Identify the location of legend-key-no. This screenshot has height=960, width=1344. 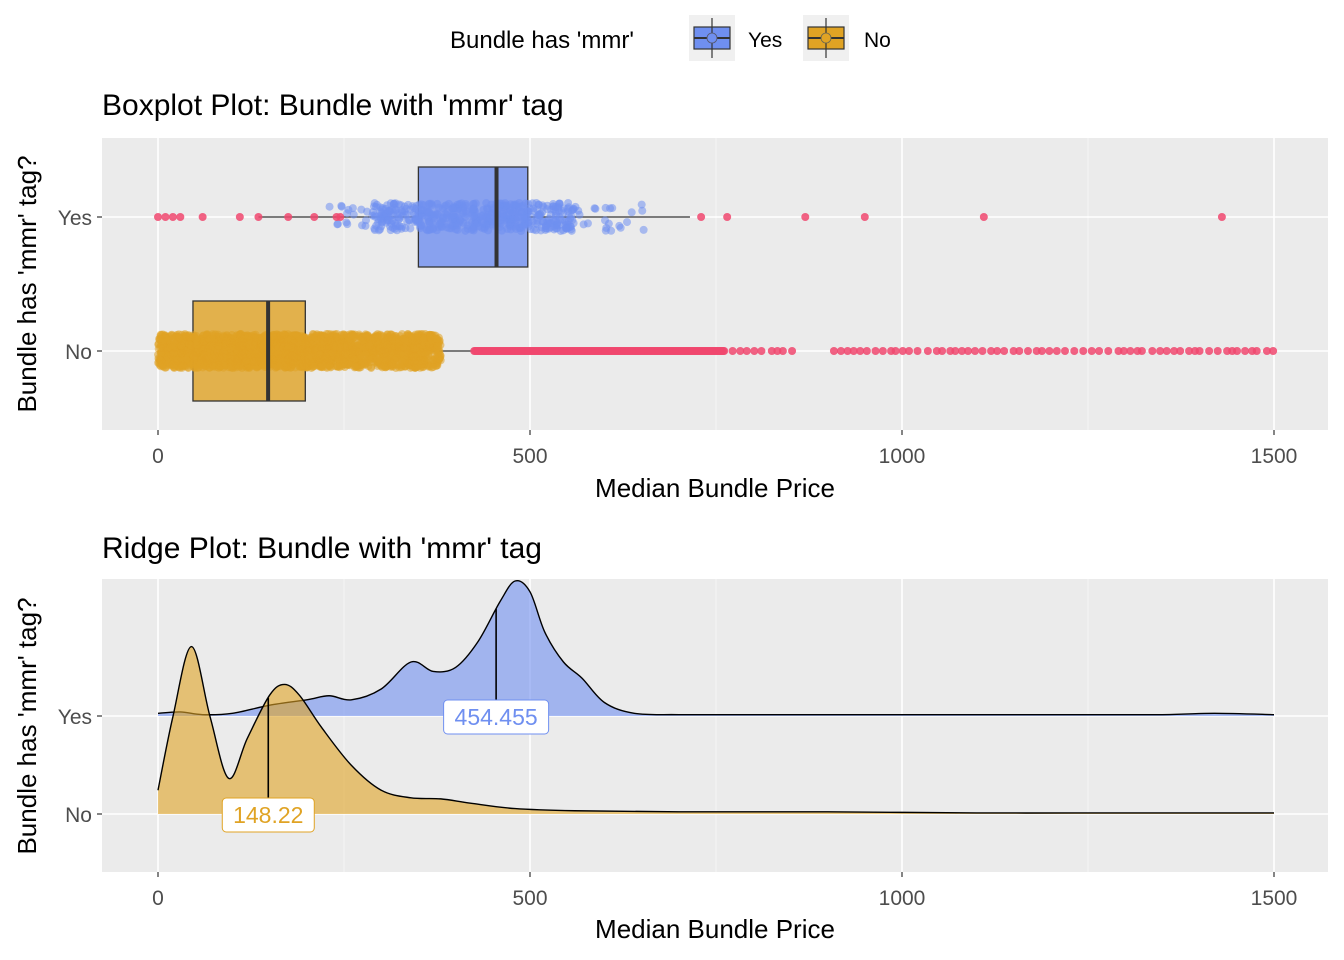
(826, 38).